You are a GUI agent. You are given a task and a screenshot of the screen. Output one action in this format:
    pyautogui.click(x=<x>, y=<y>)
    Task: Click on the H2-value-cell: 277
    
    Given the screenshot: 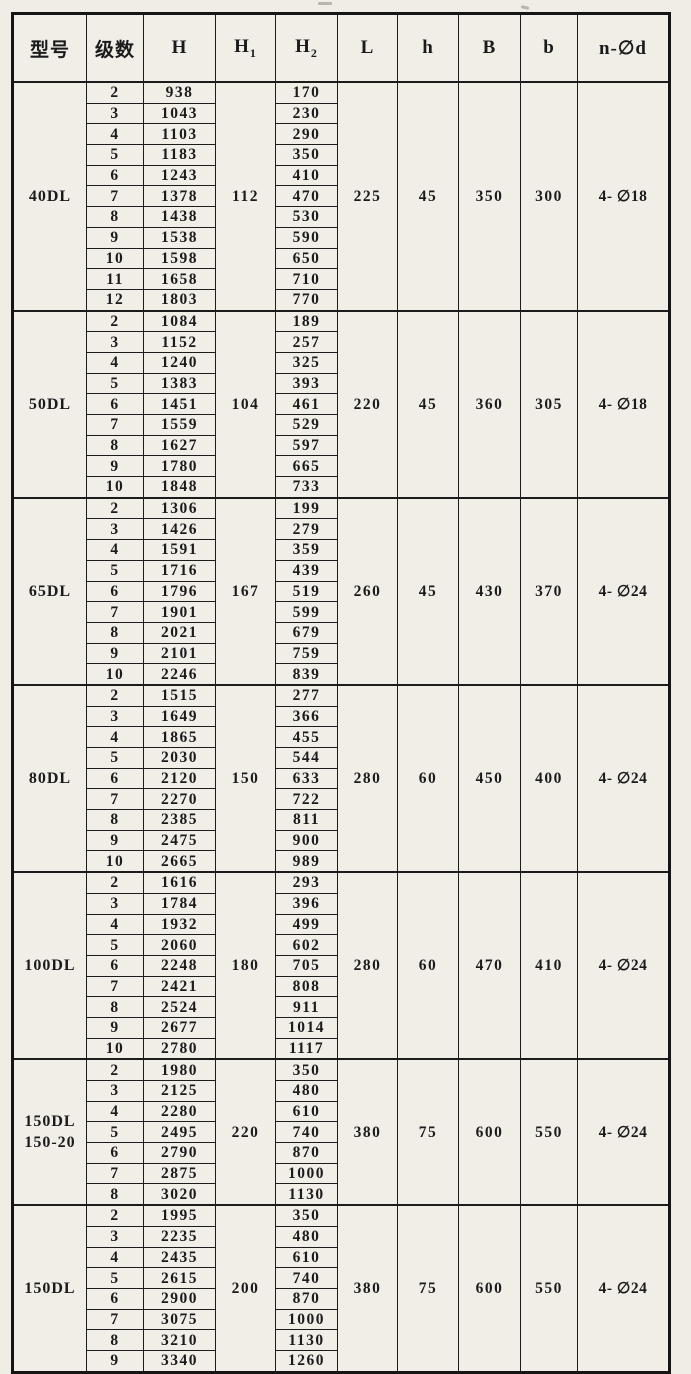 What is the action you would take?
    pyautogui.click(x=306, y=695)
    